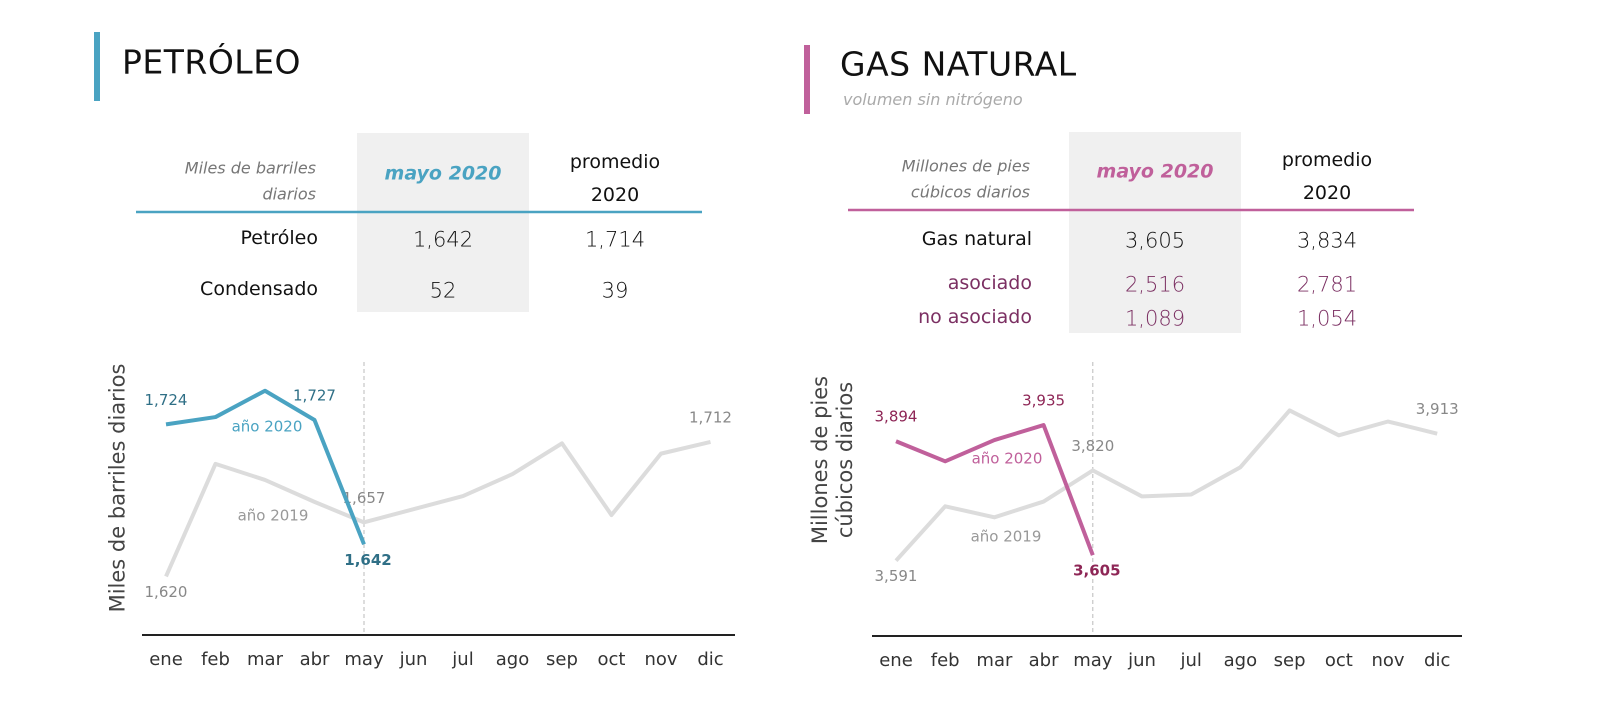 This screenshot has width=1600, height=724. Describe the element at coordinates (314, 395) in the screenshot. I see `data-label: 1,727` at that location.